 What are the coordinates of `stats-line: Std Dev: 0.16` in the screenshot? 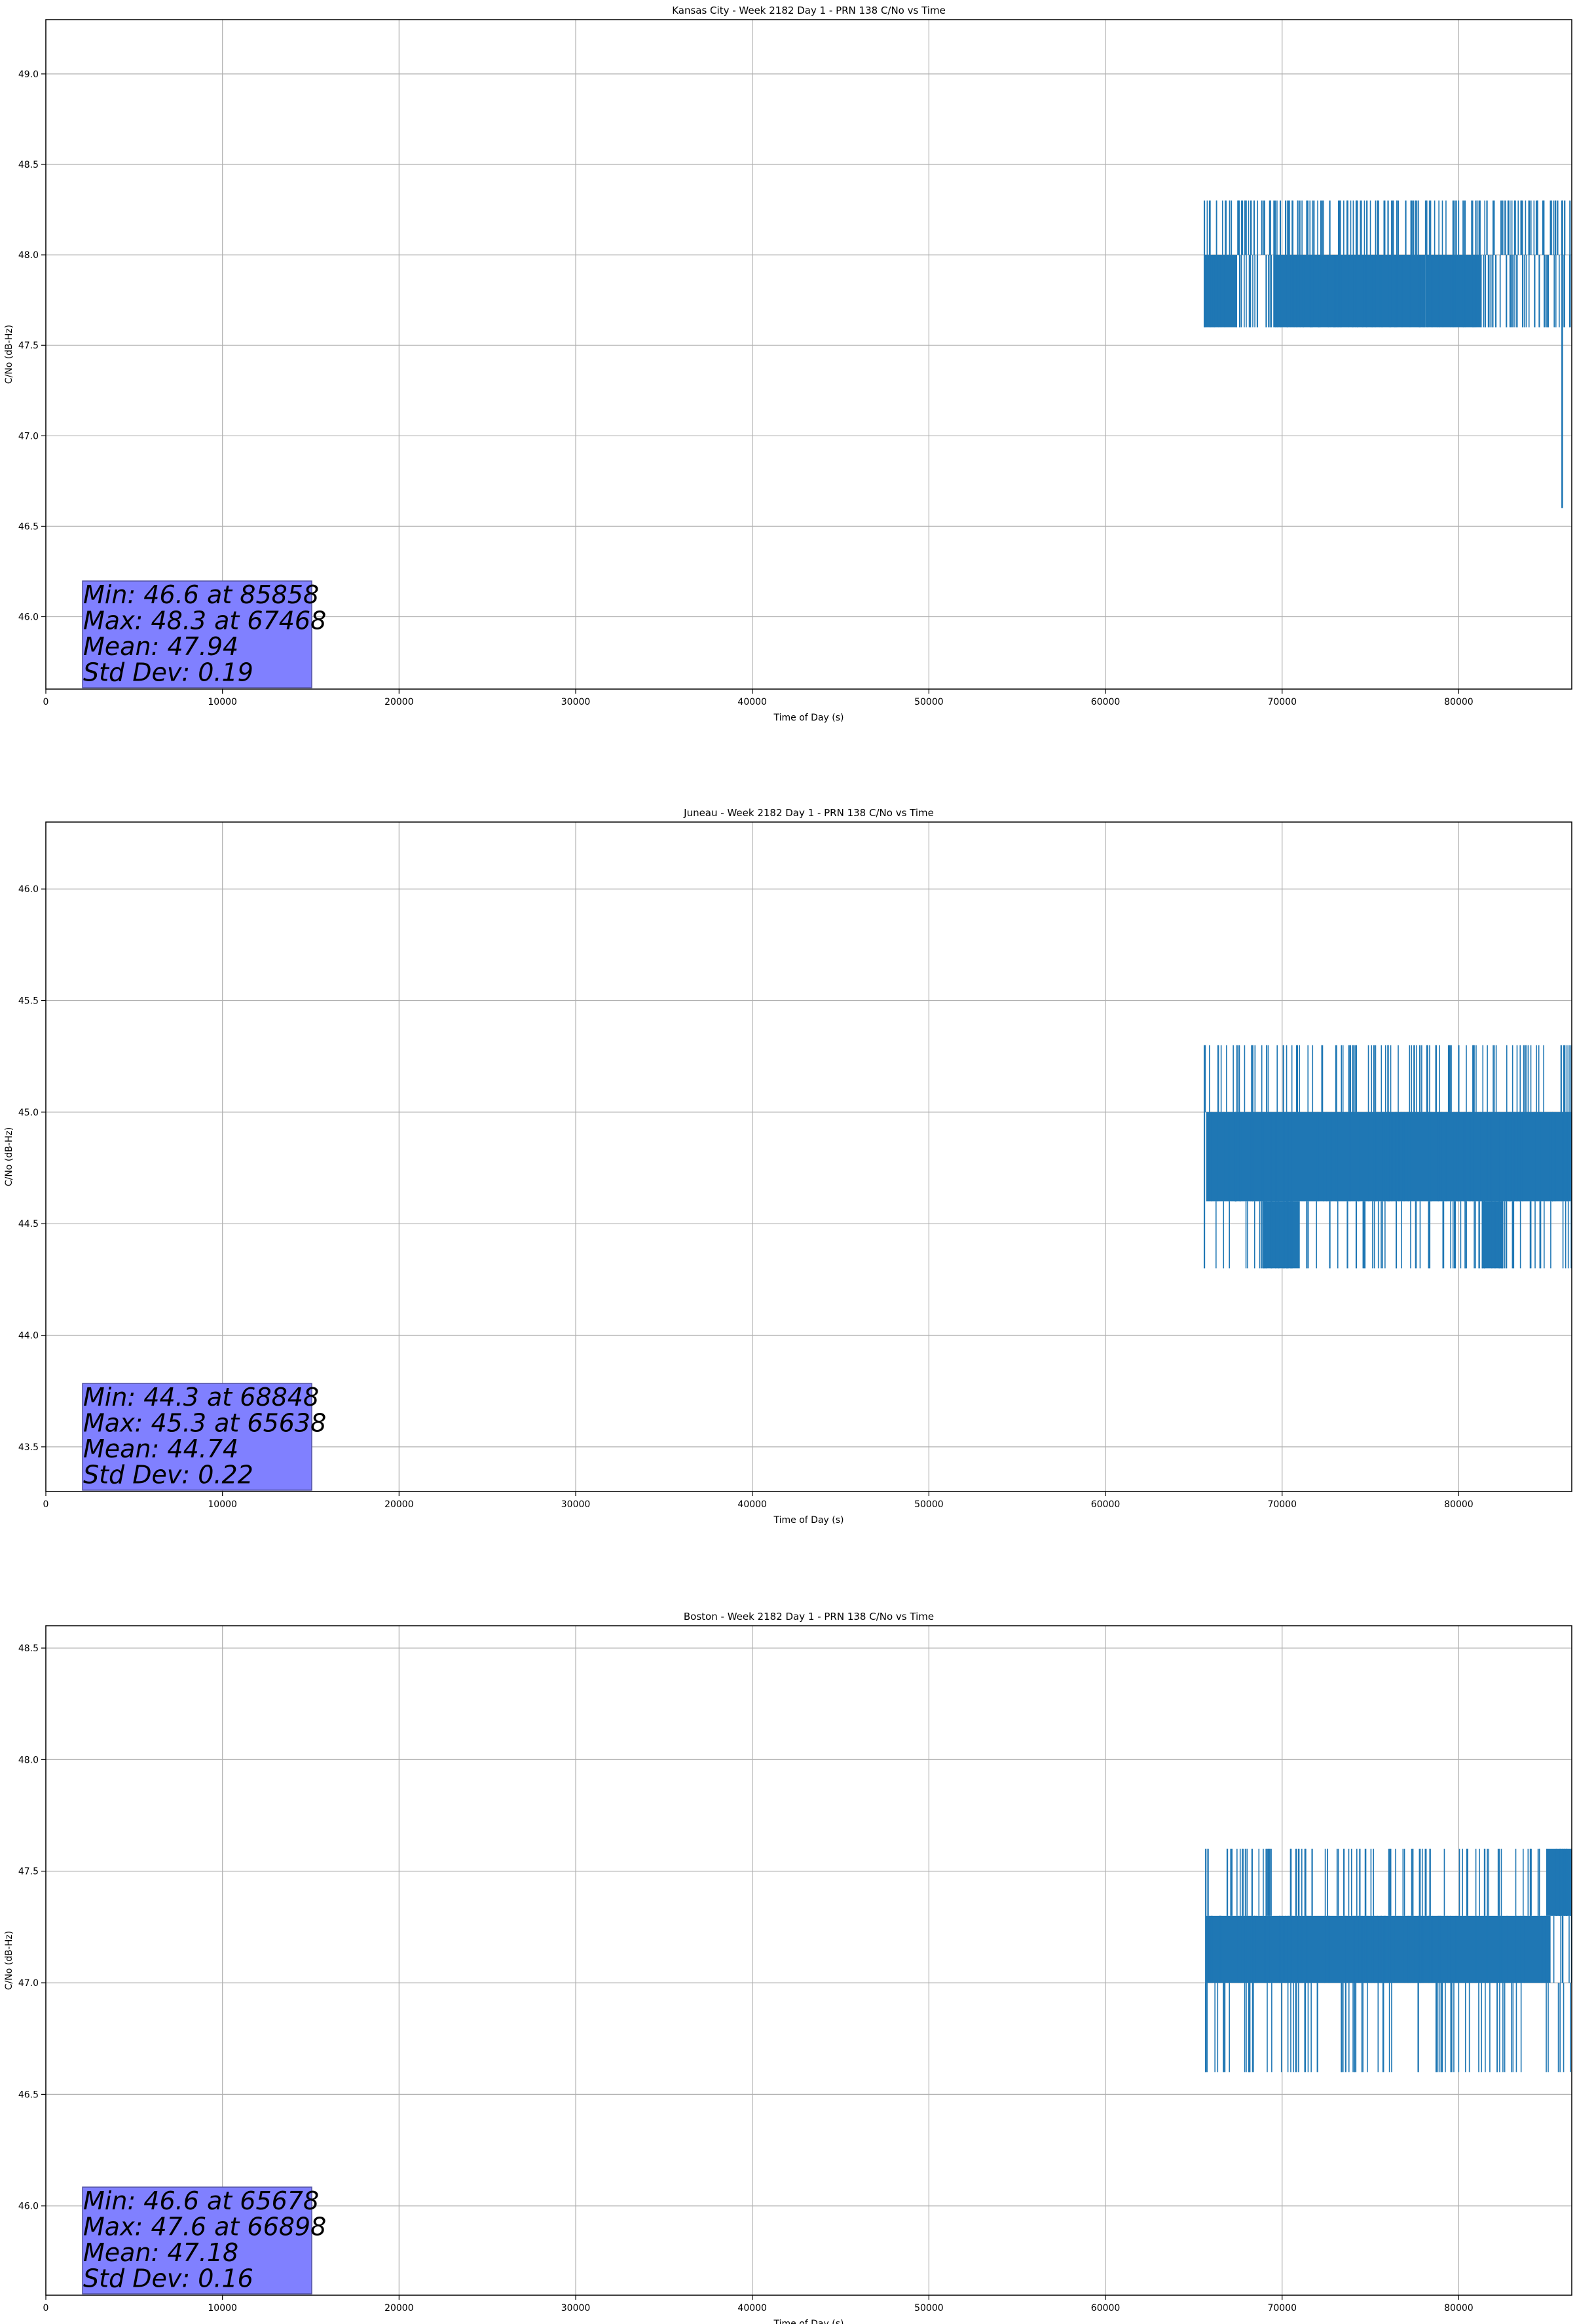 It's located at (168, 2278).